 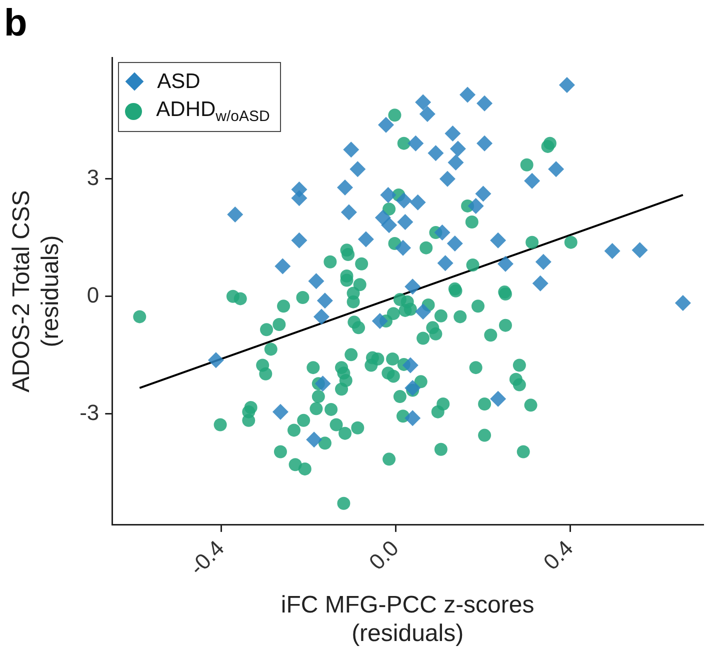 What do you see at coordinates (36, 291) in the screenshot?
I see `y-axis-title: ADOS-2 Total CSS (residuals)` at bounding box center [36, 291].